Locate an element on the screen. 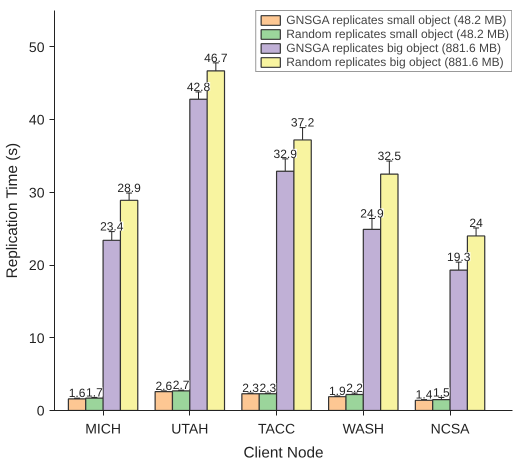 The image size is (527, 464). legend-label: Random replicates small object (48.2 MB) is located at coordinates (397, 34).